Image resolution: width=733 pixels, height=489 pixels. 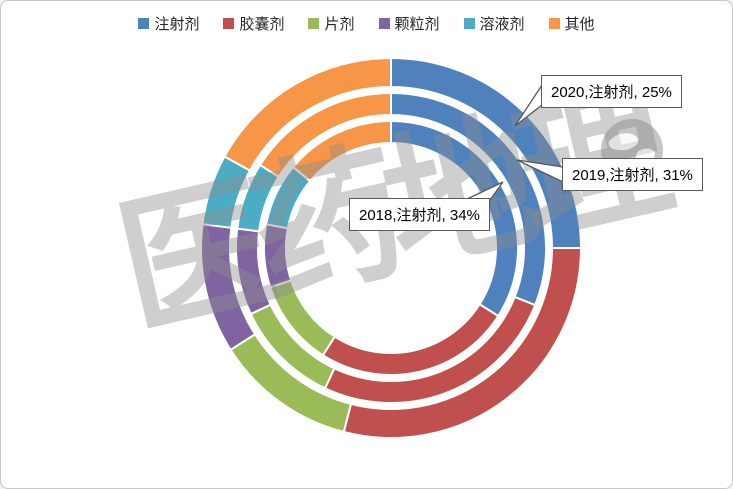 I want to click on callout-2020: 2020,注射剂, 25%, so click(x=611, y=91).